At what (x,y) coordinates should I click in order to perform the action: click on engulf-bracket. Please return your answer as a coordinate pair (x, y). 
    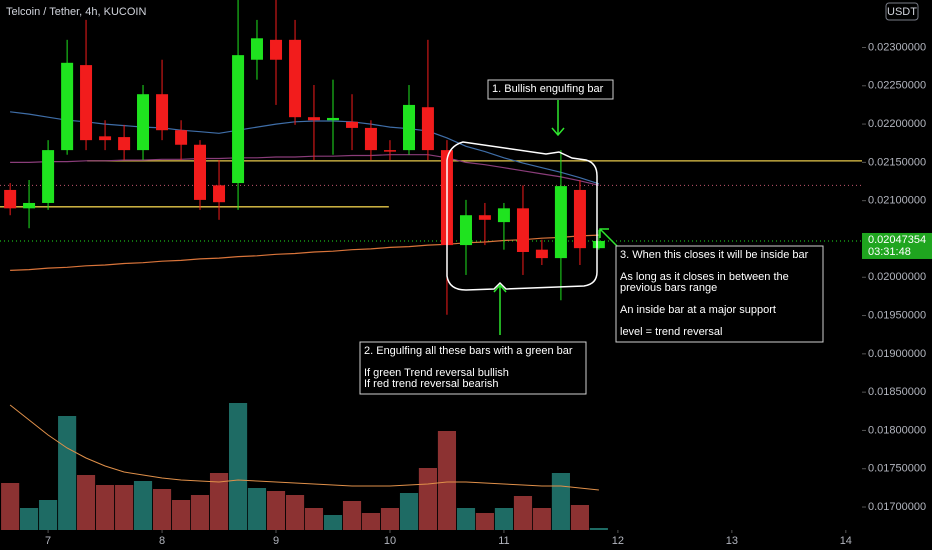
    Looking at the image, I should click on (522, 216).